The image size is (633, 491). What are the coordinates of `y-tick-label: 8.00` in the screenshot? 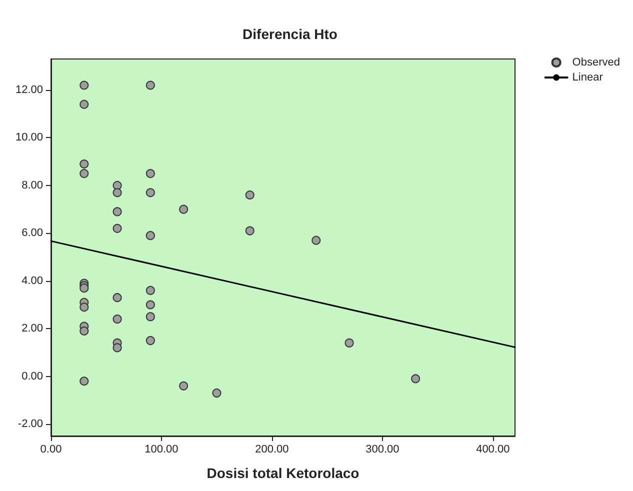 It's located at (32, 185).